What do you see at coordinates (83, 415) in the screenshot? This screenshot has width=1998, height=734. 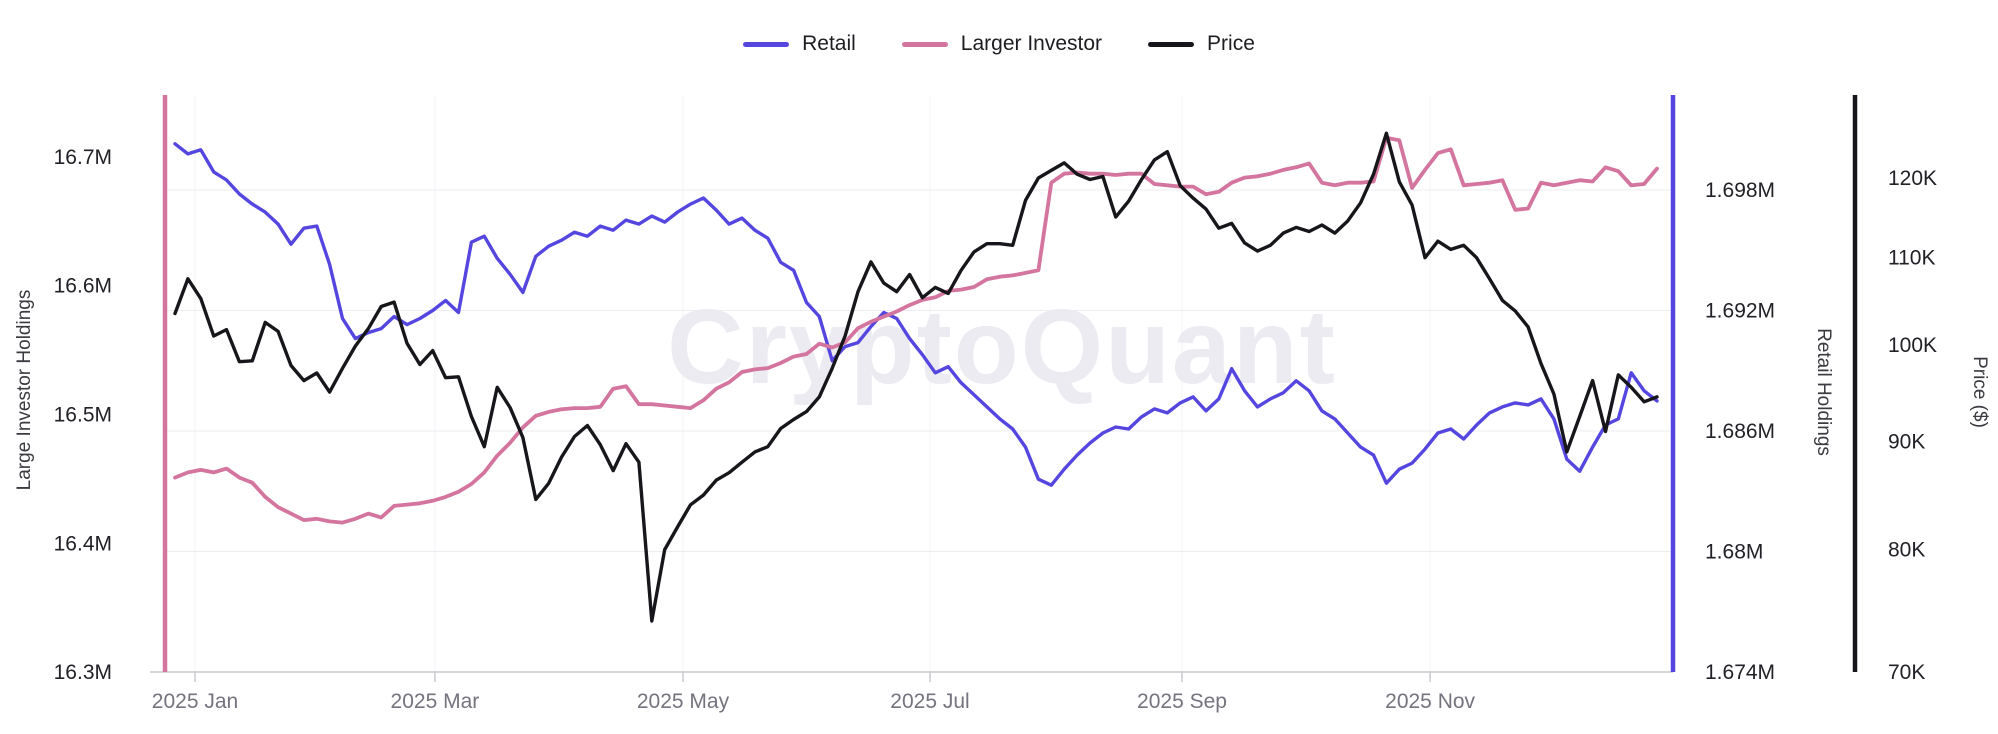 I see `left-y-tick-label: 16.5M` at bounding box center [83, 415].